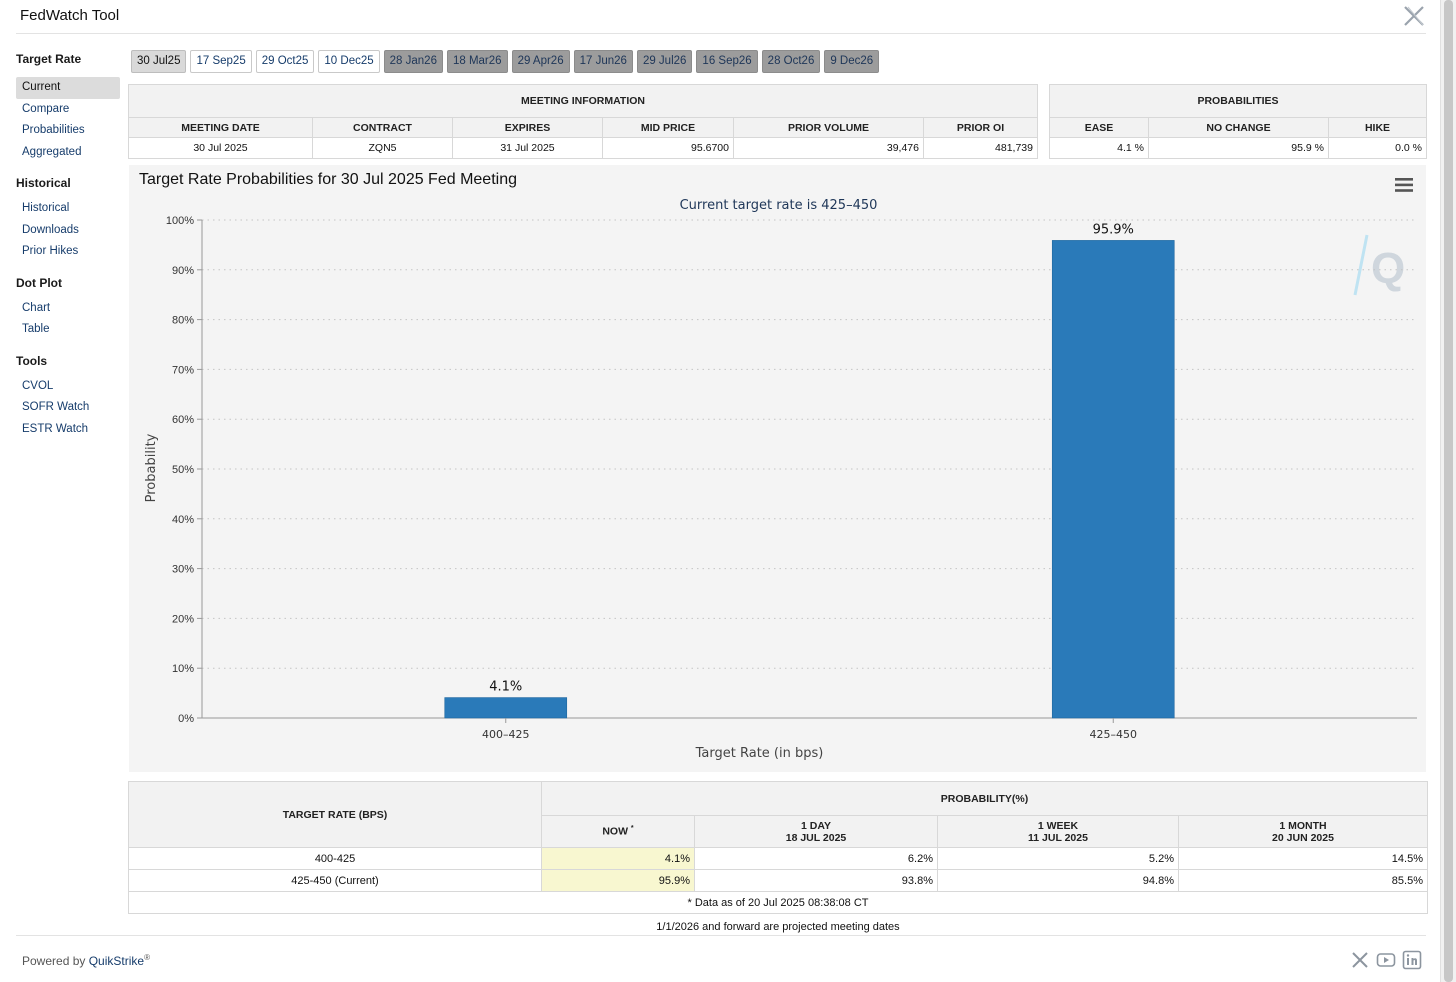 This screenshot has height=982, width=1456. I want to click on meeting-date-cell: 30 Jul 2025, so click(220, 148).